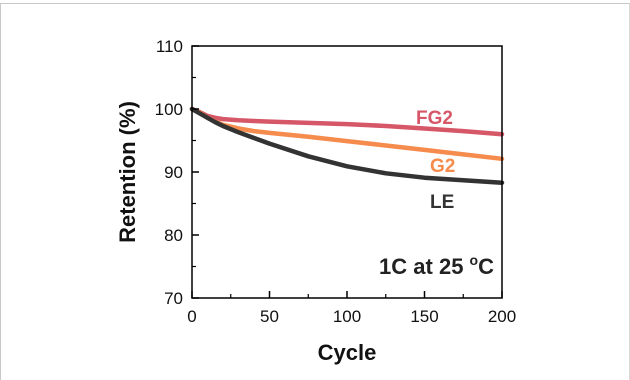 This screenshot has width=630, height=380. I want to click on x-tick-label: 150, so click(424, 316).